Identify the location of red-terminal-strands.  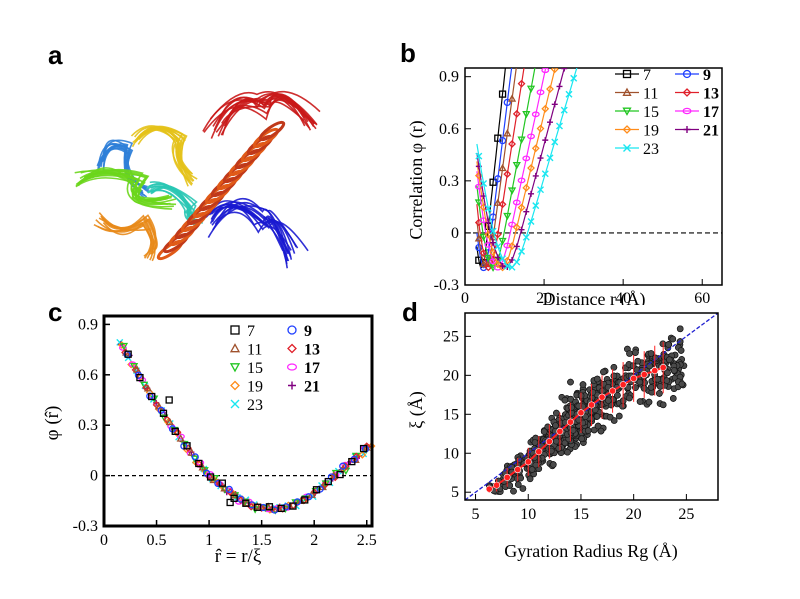
(266, 108).